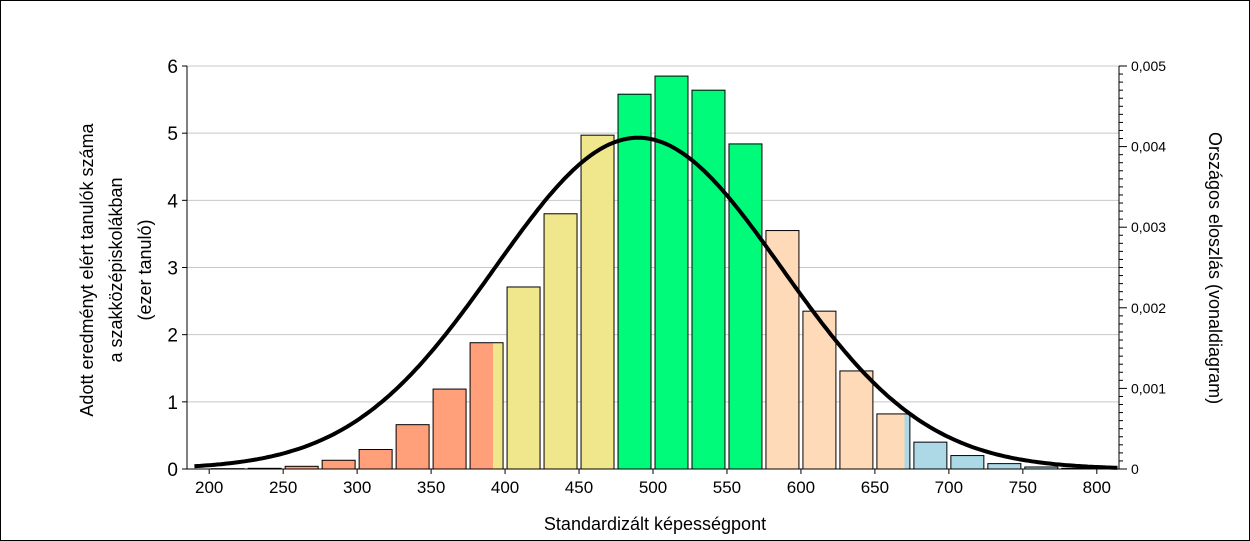 The width and height of the screenshot is (1250, 541). I want to click on x-tick-label: 600, so click(801, 487).